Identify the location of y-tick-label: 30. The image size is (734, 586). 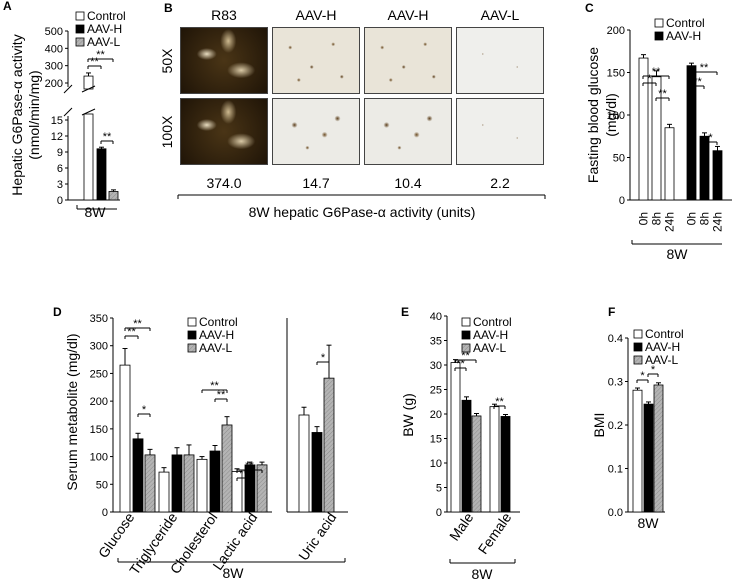
(436, 366).